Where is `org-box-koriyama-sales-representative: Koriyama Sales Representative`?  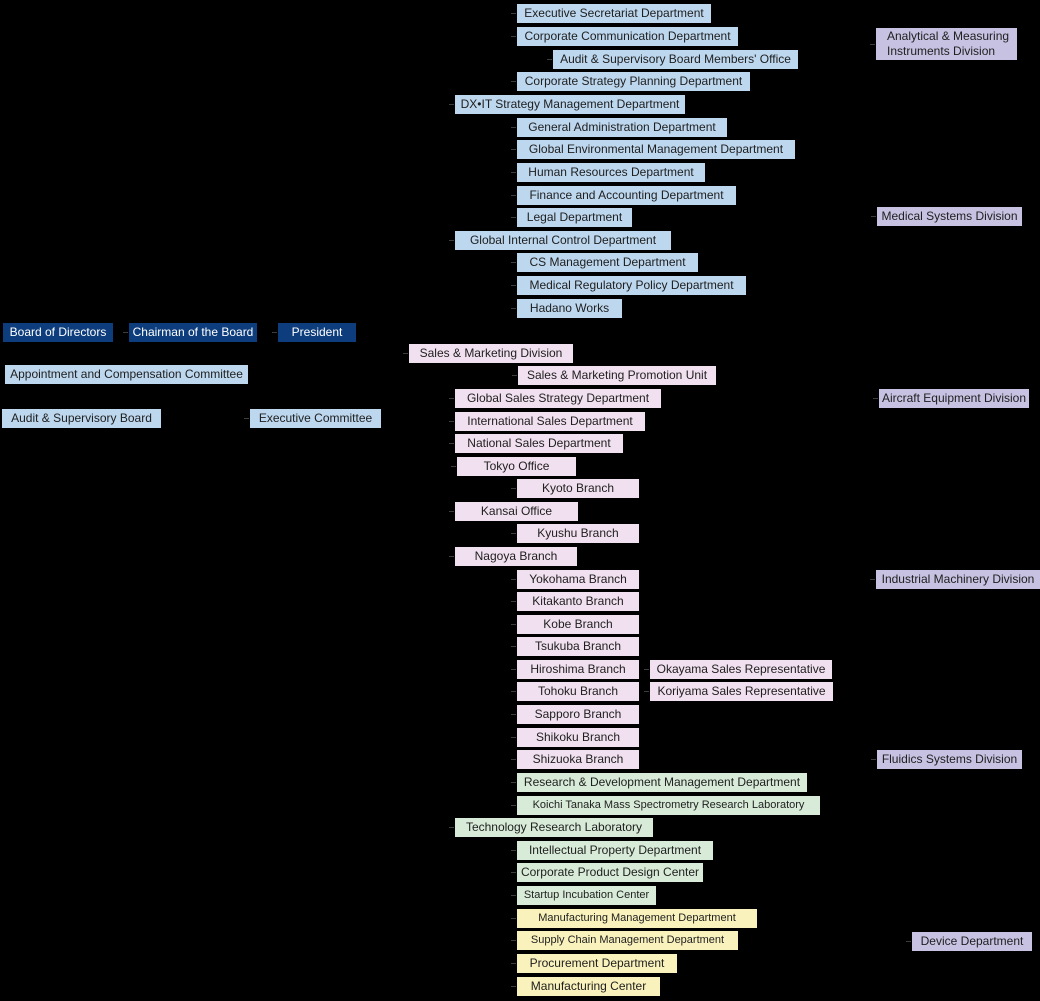 org-box-koriyama-sales-representative: Koriyama Sales Representative is located at coordinates (741, 691).